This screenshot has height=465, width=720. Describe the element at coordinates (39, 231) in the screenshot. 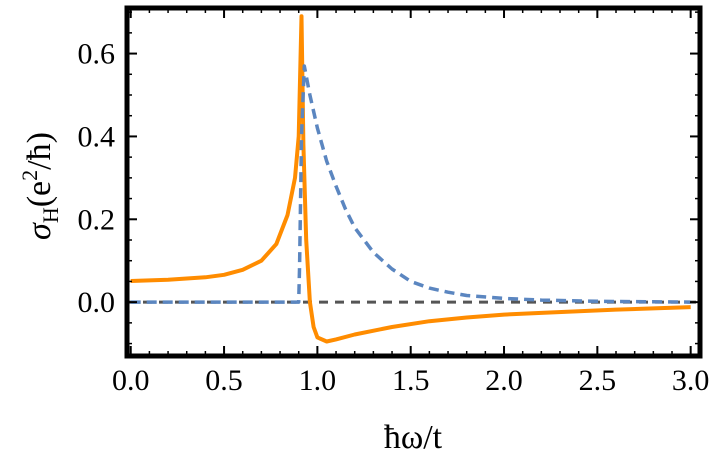

I see `y-label-sigma: σ` at that location.